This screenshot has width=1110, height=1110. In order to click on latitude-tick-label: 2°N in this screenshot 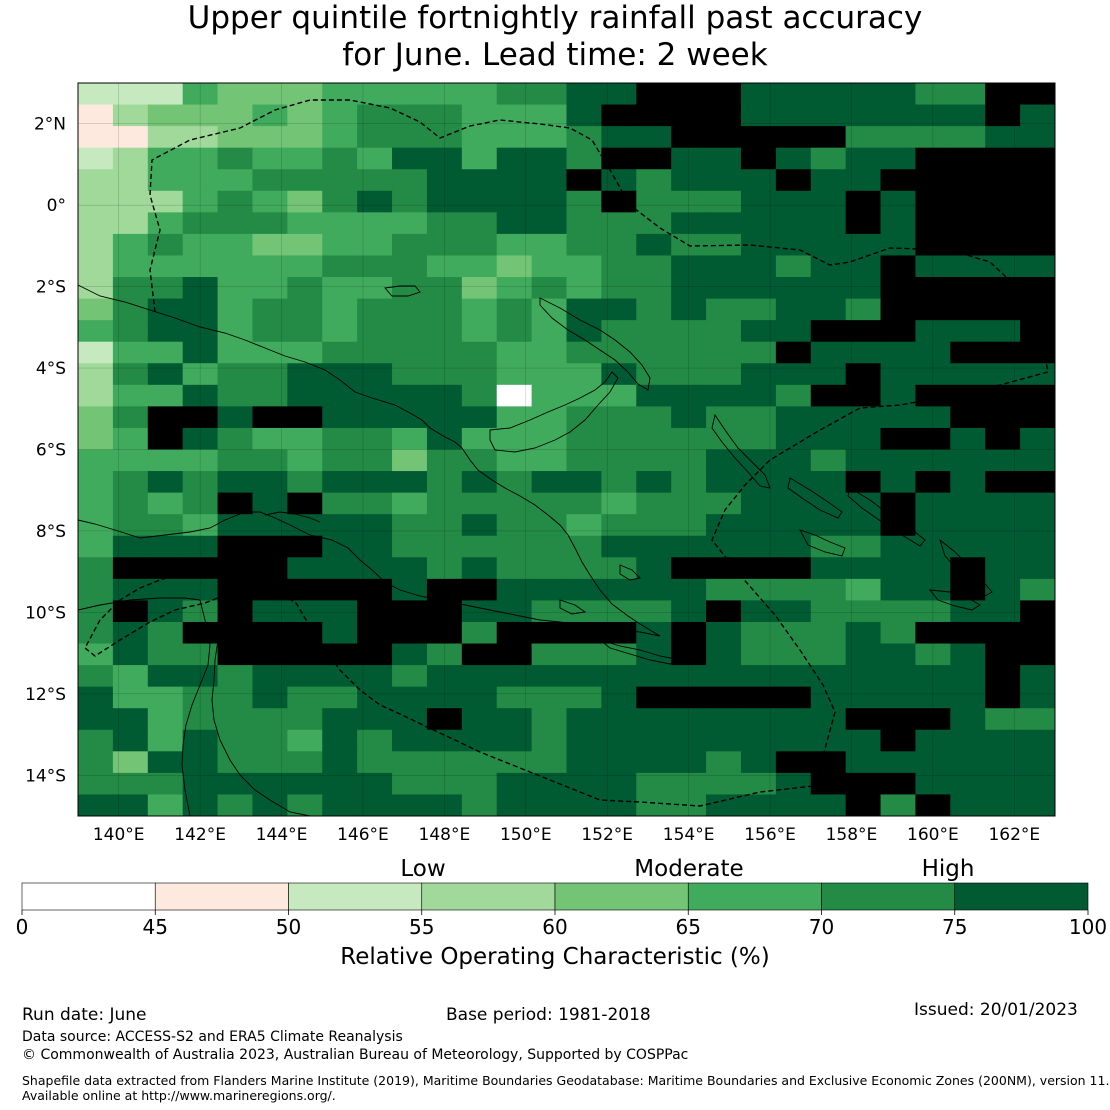, I will do `click(50, 125)`.